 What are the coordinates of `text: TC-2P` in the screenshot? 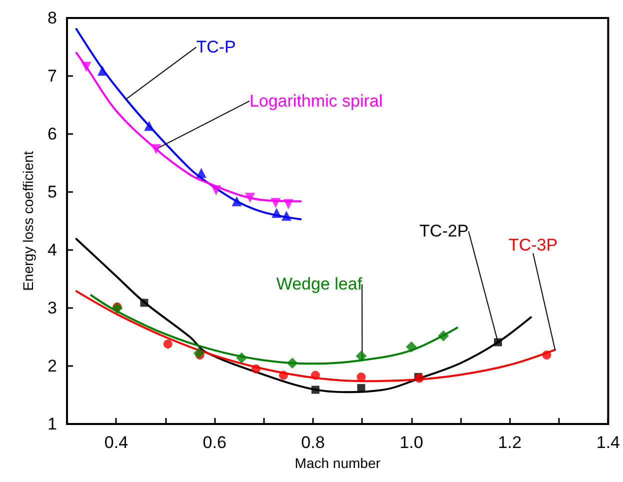 It's located at (444, 231).